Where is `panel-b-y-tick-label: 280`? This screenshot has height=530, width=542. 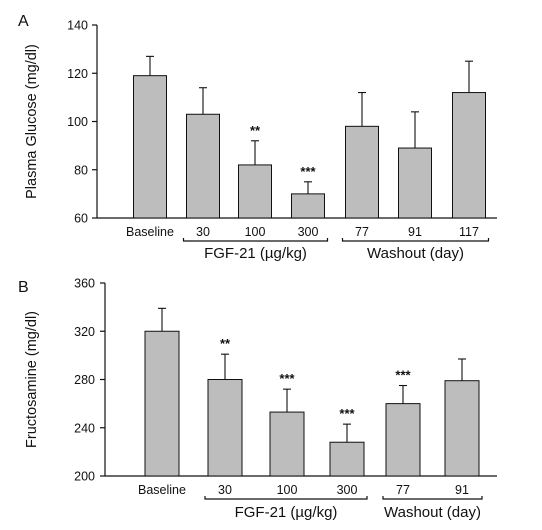 panel-b-y-tick-label: 280 is located at coordinates (84, 380).